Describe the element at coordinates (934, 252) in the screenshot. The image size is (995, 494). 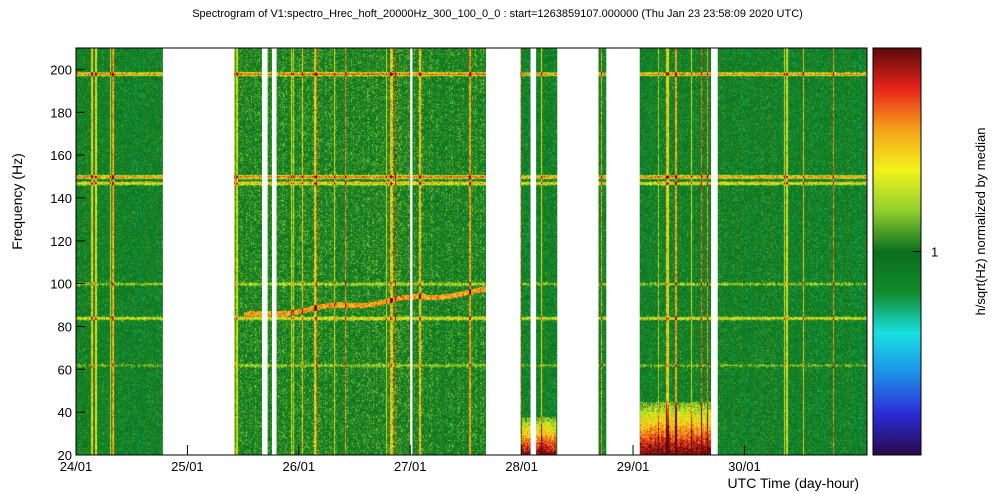
I see `colorbar-tick-label: 1` at that location.